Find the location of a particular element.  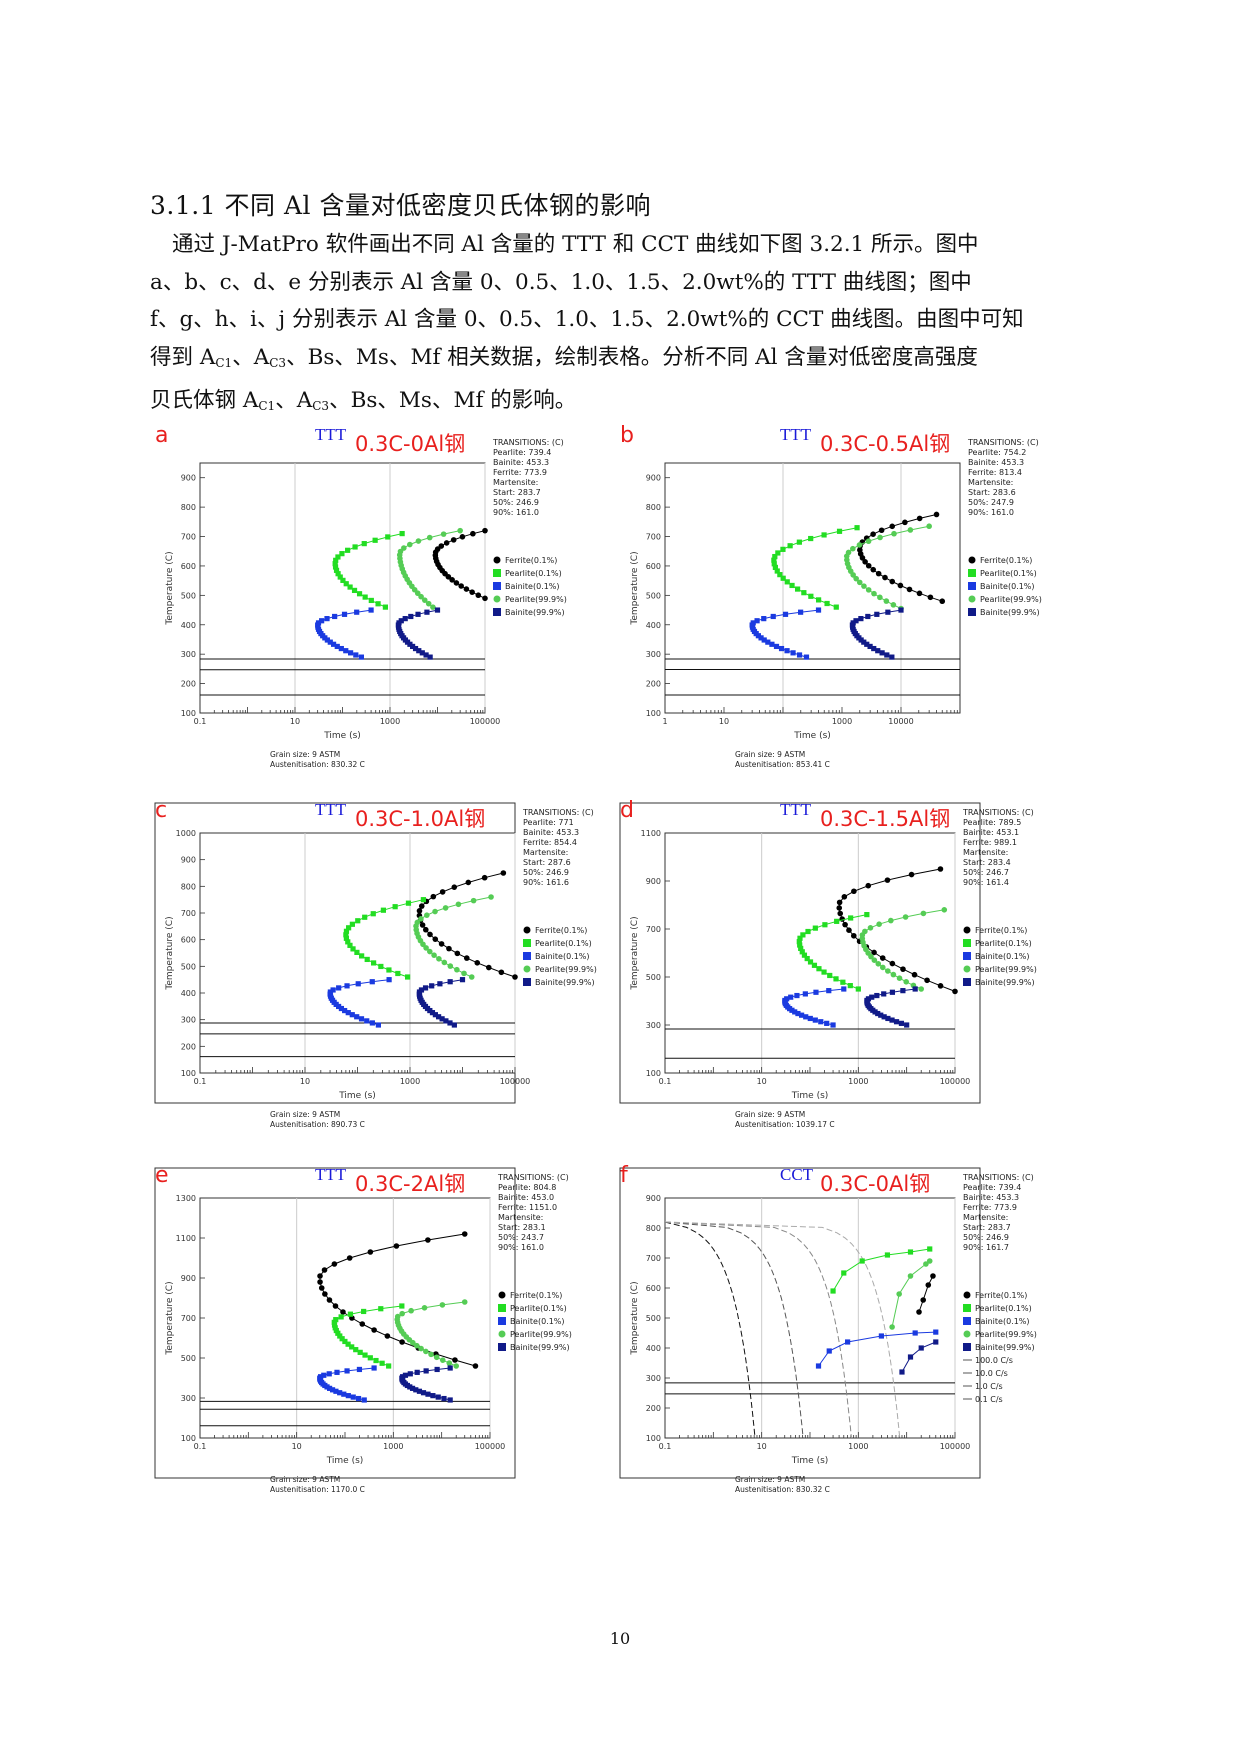

transition-text: Pearlite: 739.4 is located at coordinates (992, 1187).